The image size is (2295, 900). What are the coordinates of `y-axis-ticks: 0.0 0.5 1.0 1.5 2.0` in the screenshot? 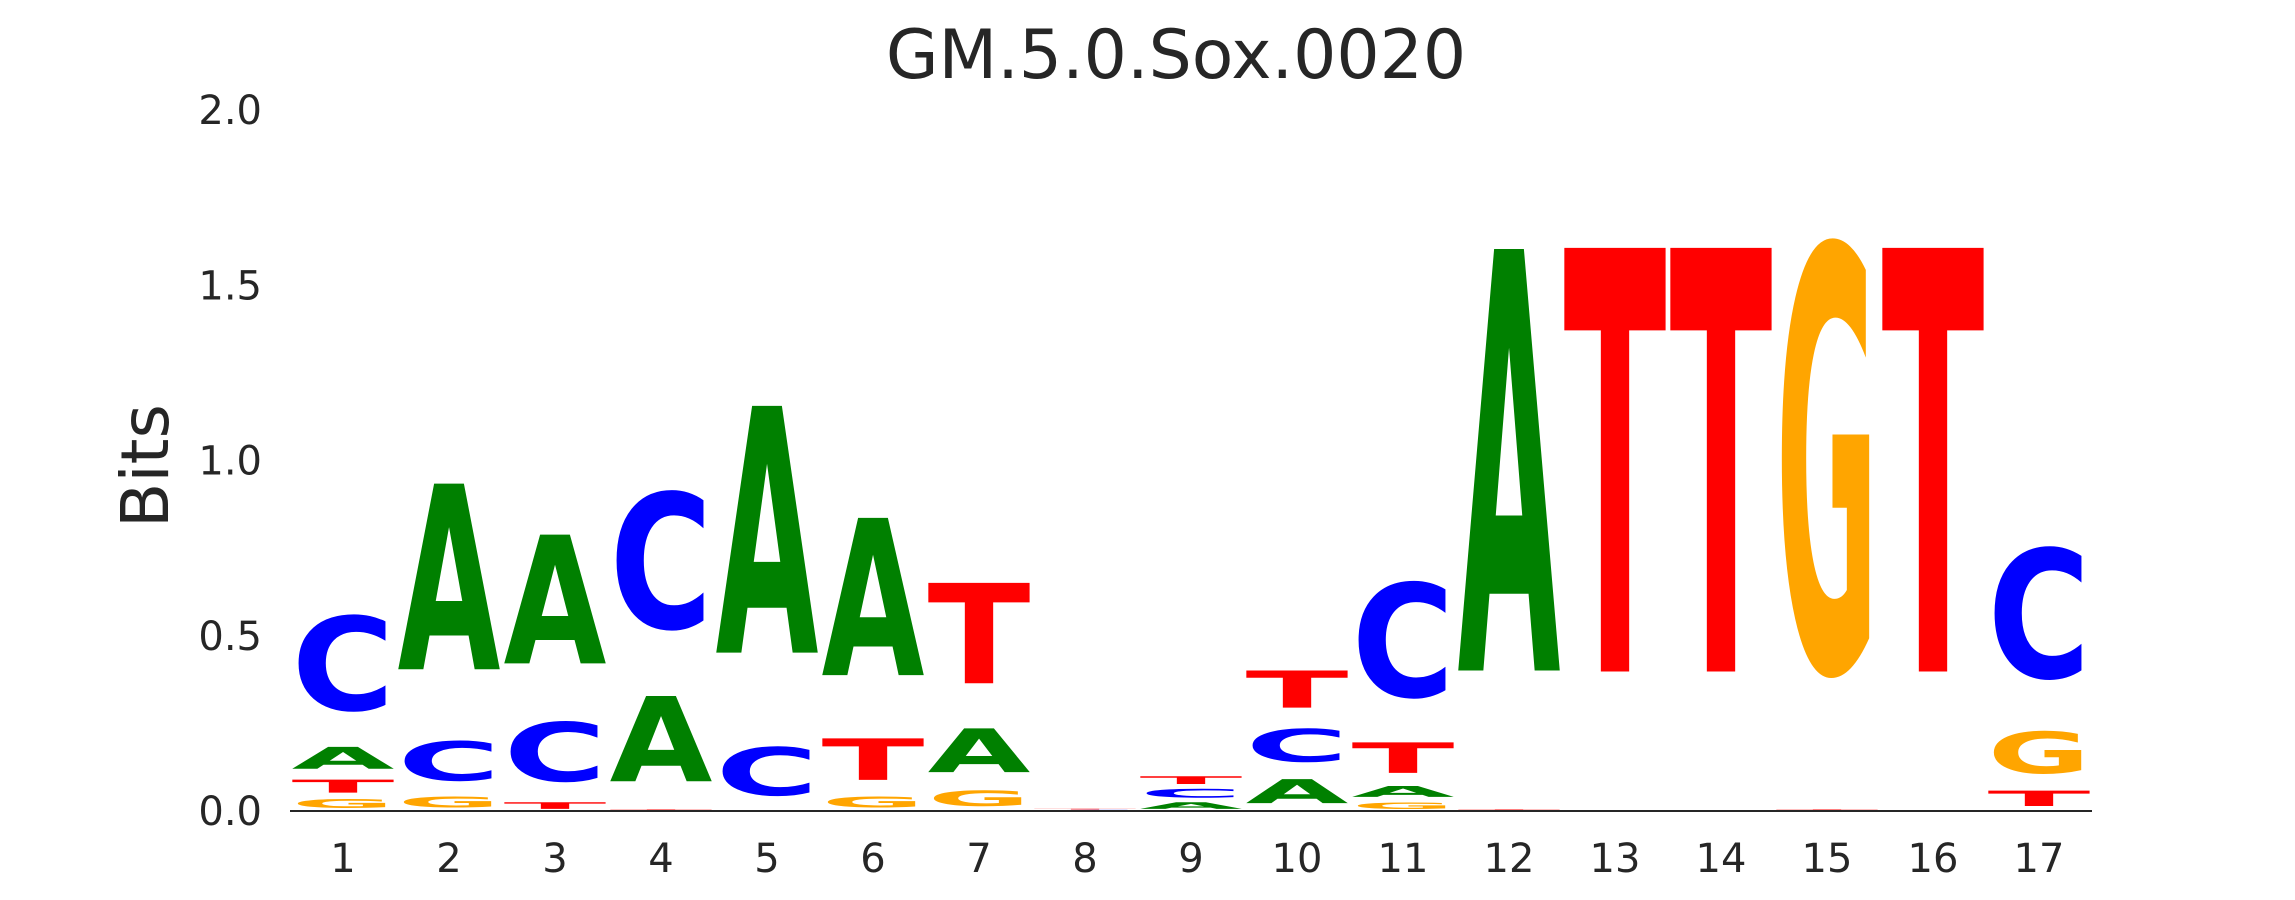 It's located at (230, 461).